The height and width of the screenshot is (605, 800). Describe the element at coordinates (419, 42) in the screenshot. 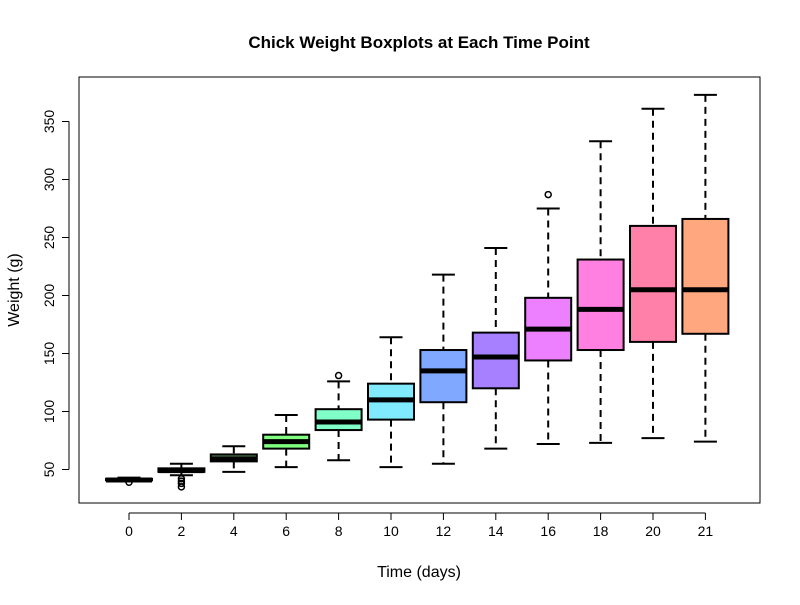

I see `chart-title: Chick Weight Boxplots at Each Time Point` at that location.